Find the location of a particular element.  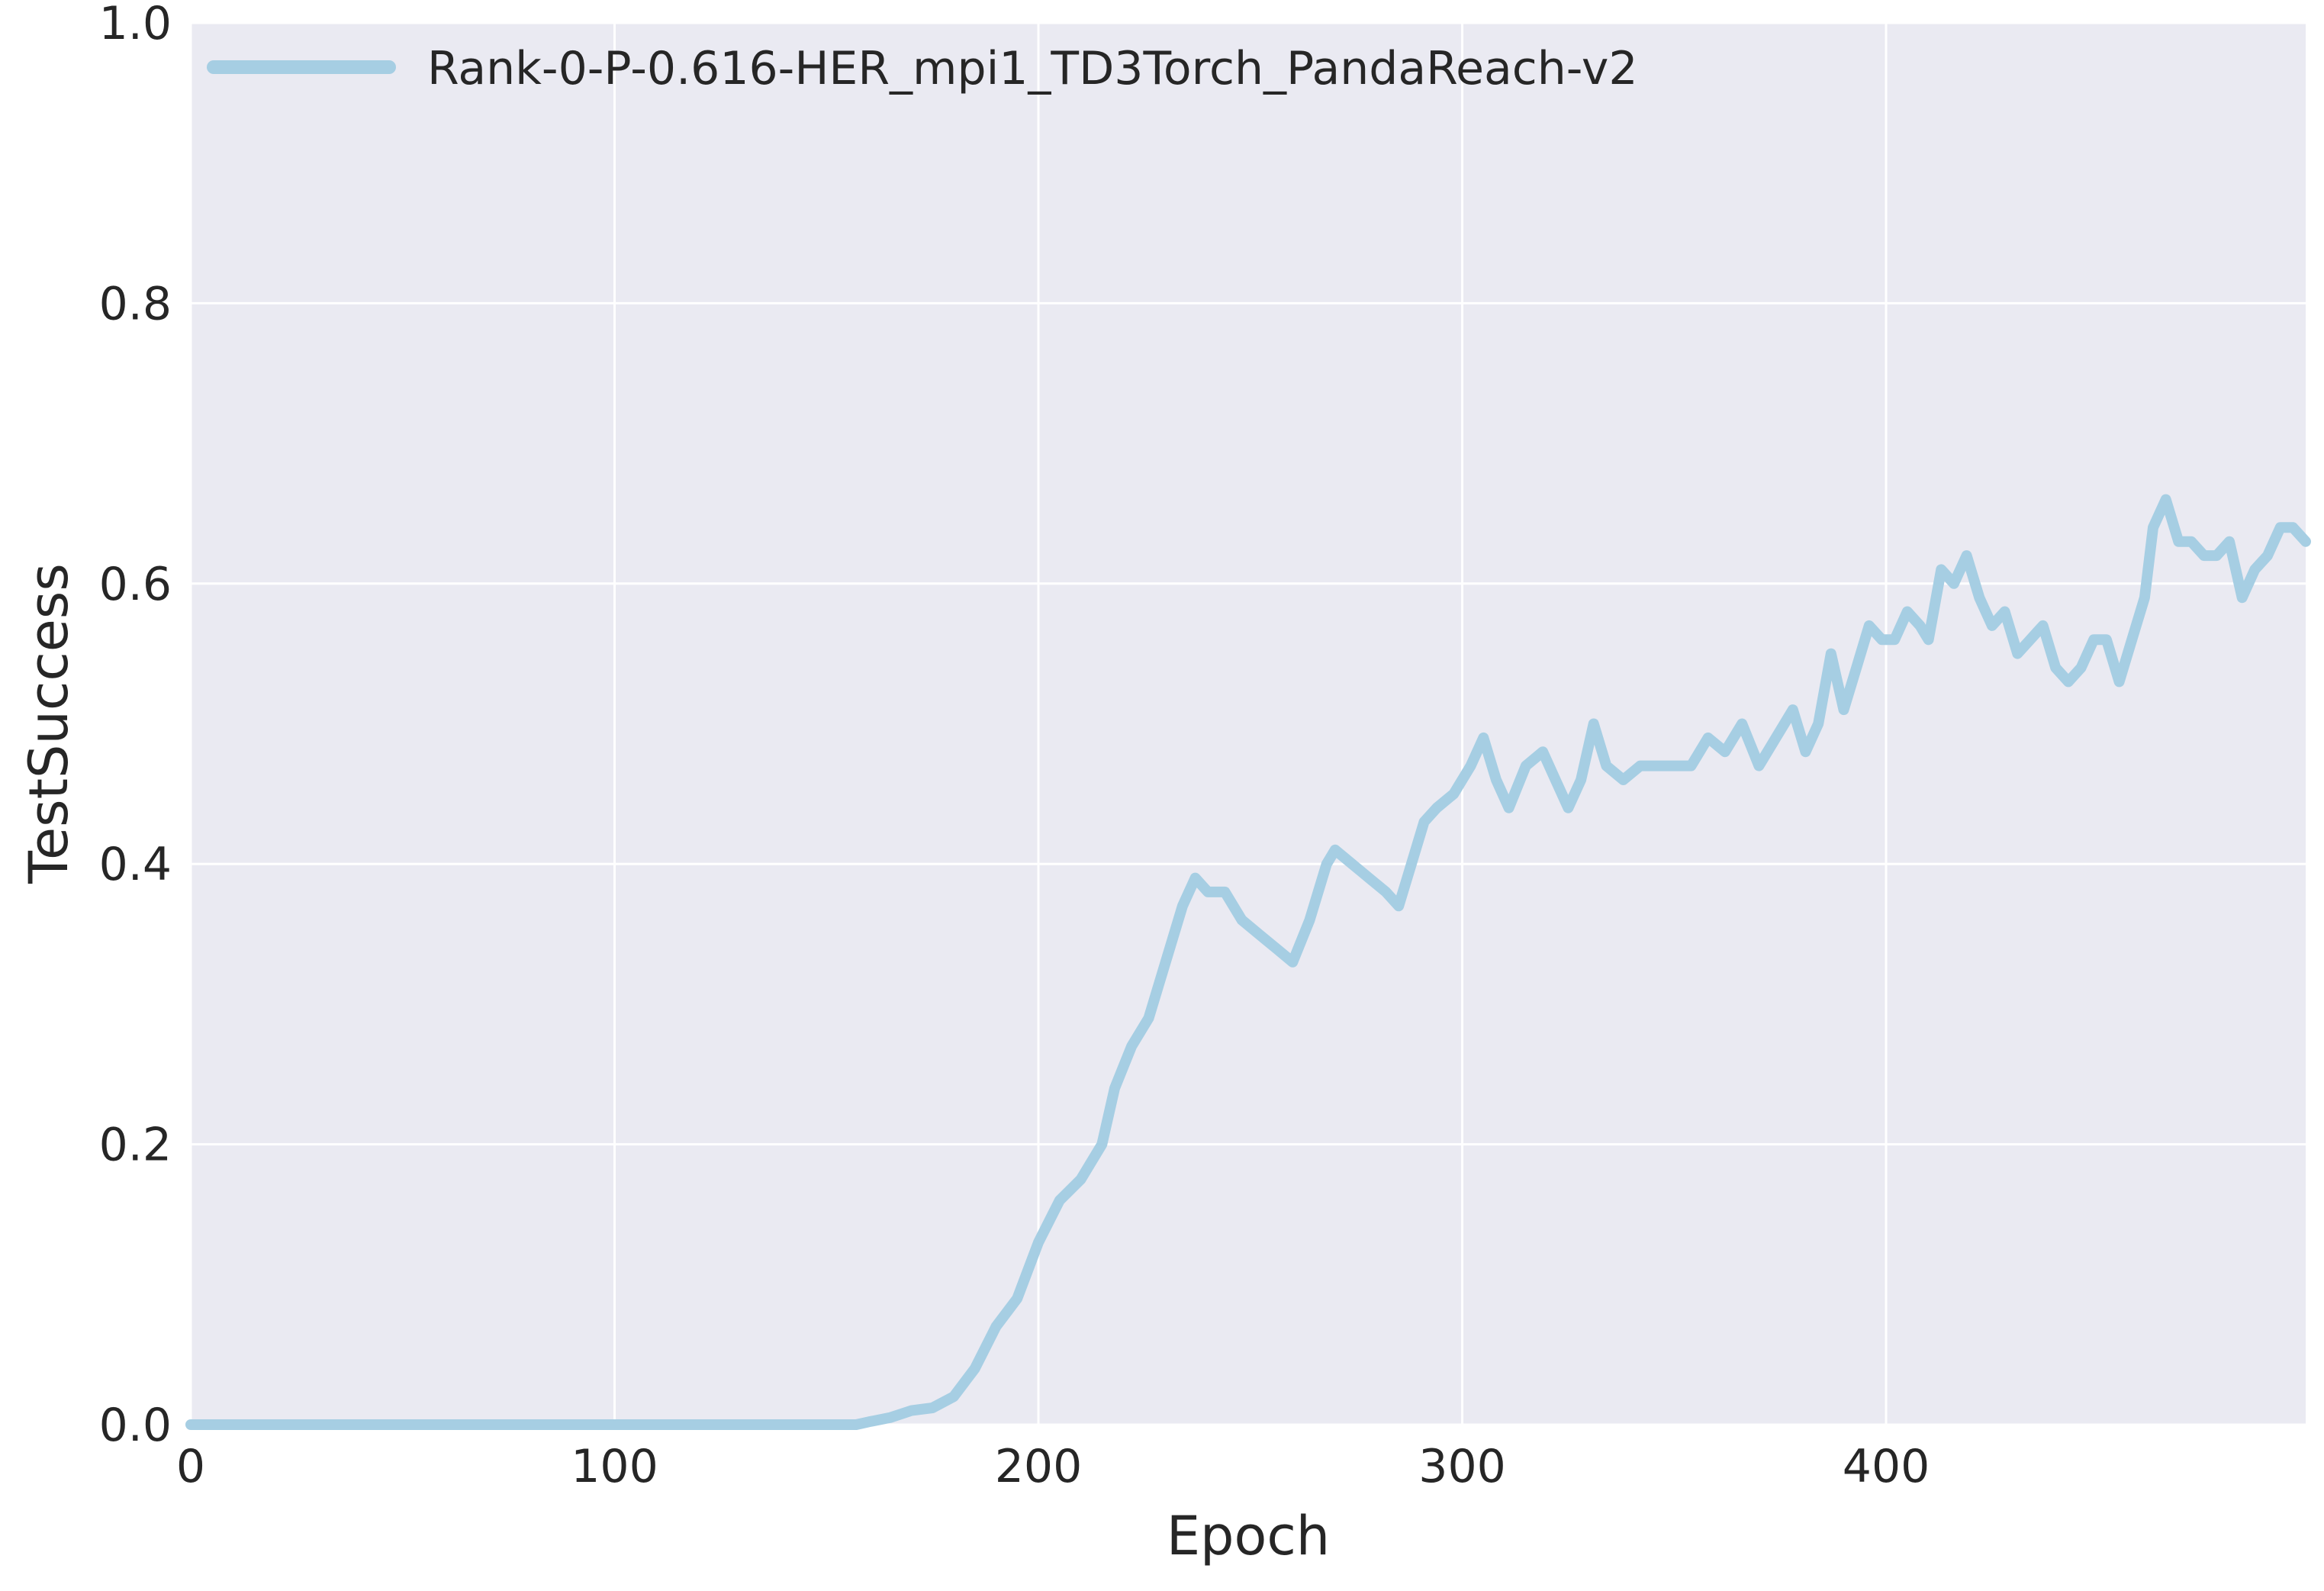

y-tick-label: 0.8 is located at coordinates (135, 303).